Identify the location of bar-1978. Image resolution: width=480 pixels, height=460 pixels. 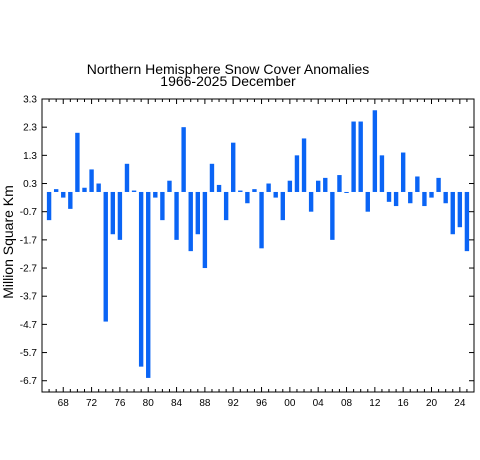
(134, 191).